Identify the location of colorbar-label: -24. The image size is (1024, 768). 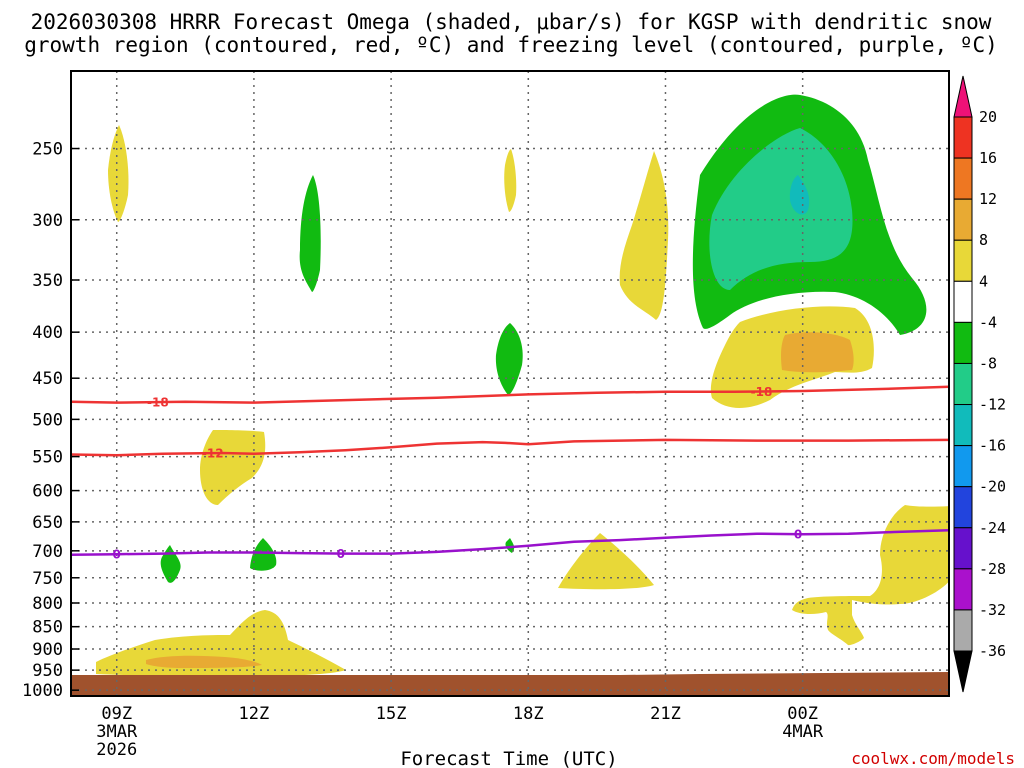
(992, 528).